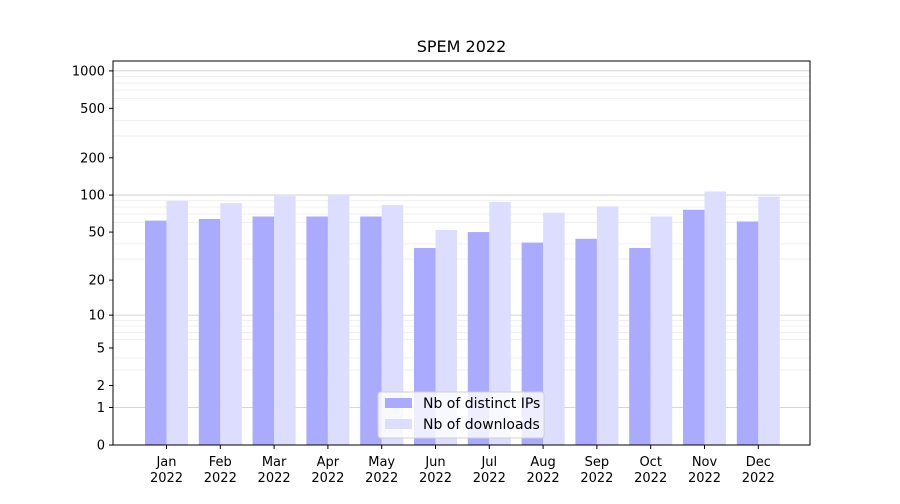  Describe the element at coordinates (101, 386) in the screenshot. I see `y-tick-label: 2` at that location.